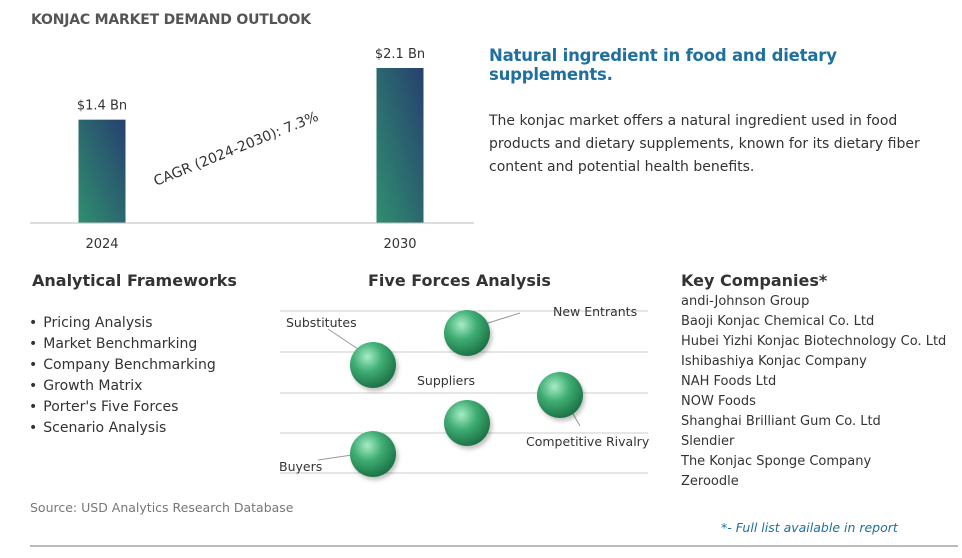 Image resolution: width=962 pixels, height=558 pixels. What do you see at coordinates (301, 466) in the screenshot?
I see `buyers-label: Buyers` at bounding box center [301, 466].